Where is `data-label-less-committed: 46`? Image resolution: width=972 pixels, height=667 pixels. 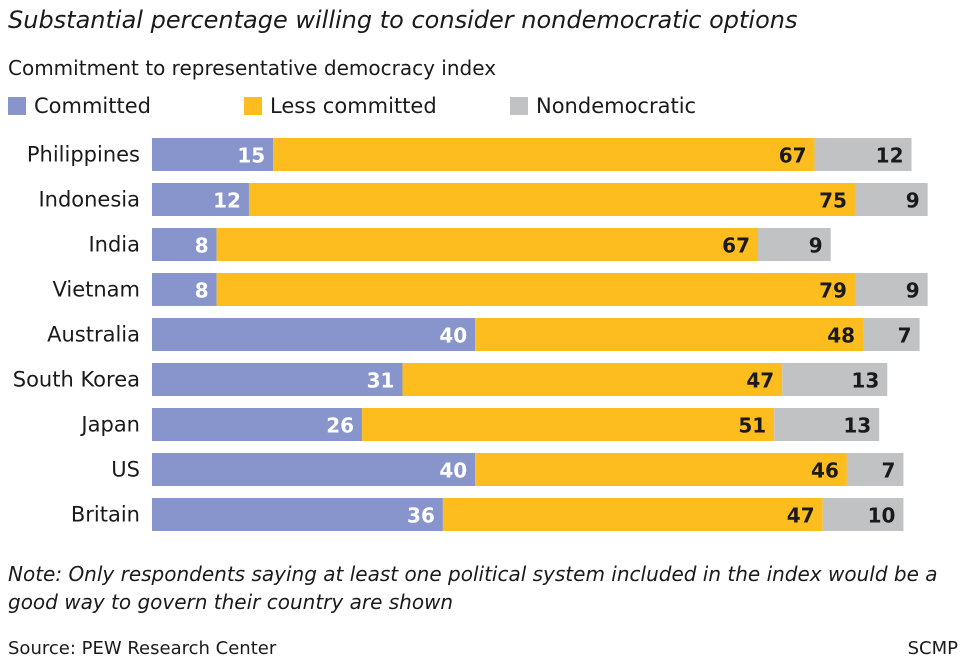 data-label-less-committed: 46 is located at coordinates (825, 471).